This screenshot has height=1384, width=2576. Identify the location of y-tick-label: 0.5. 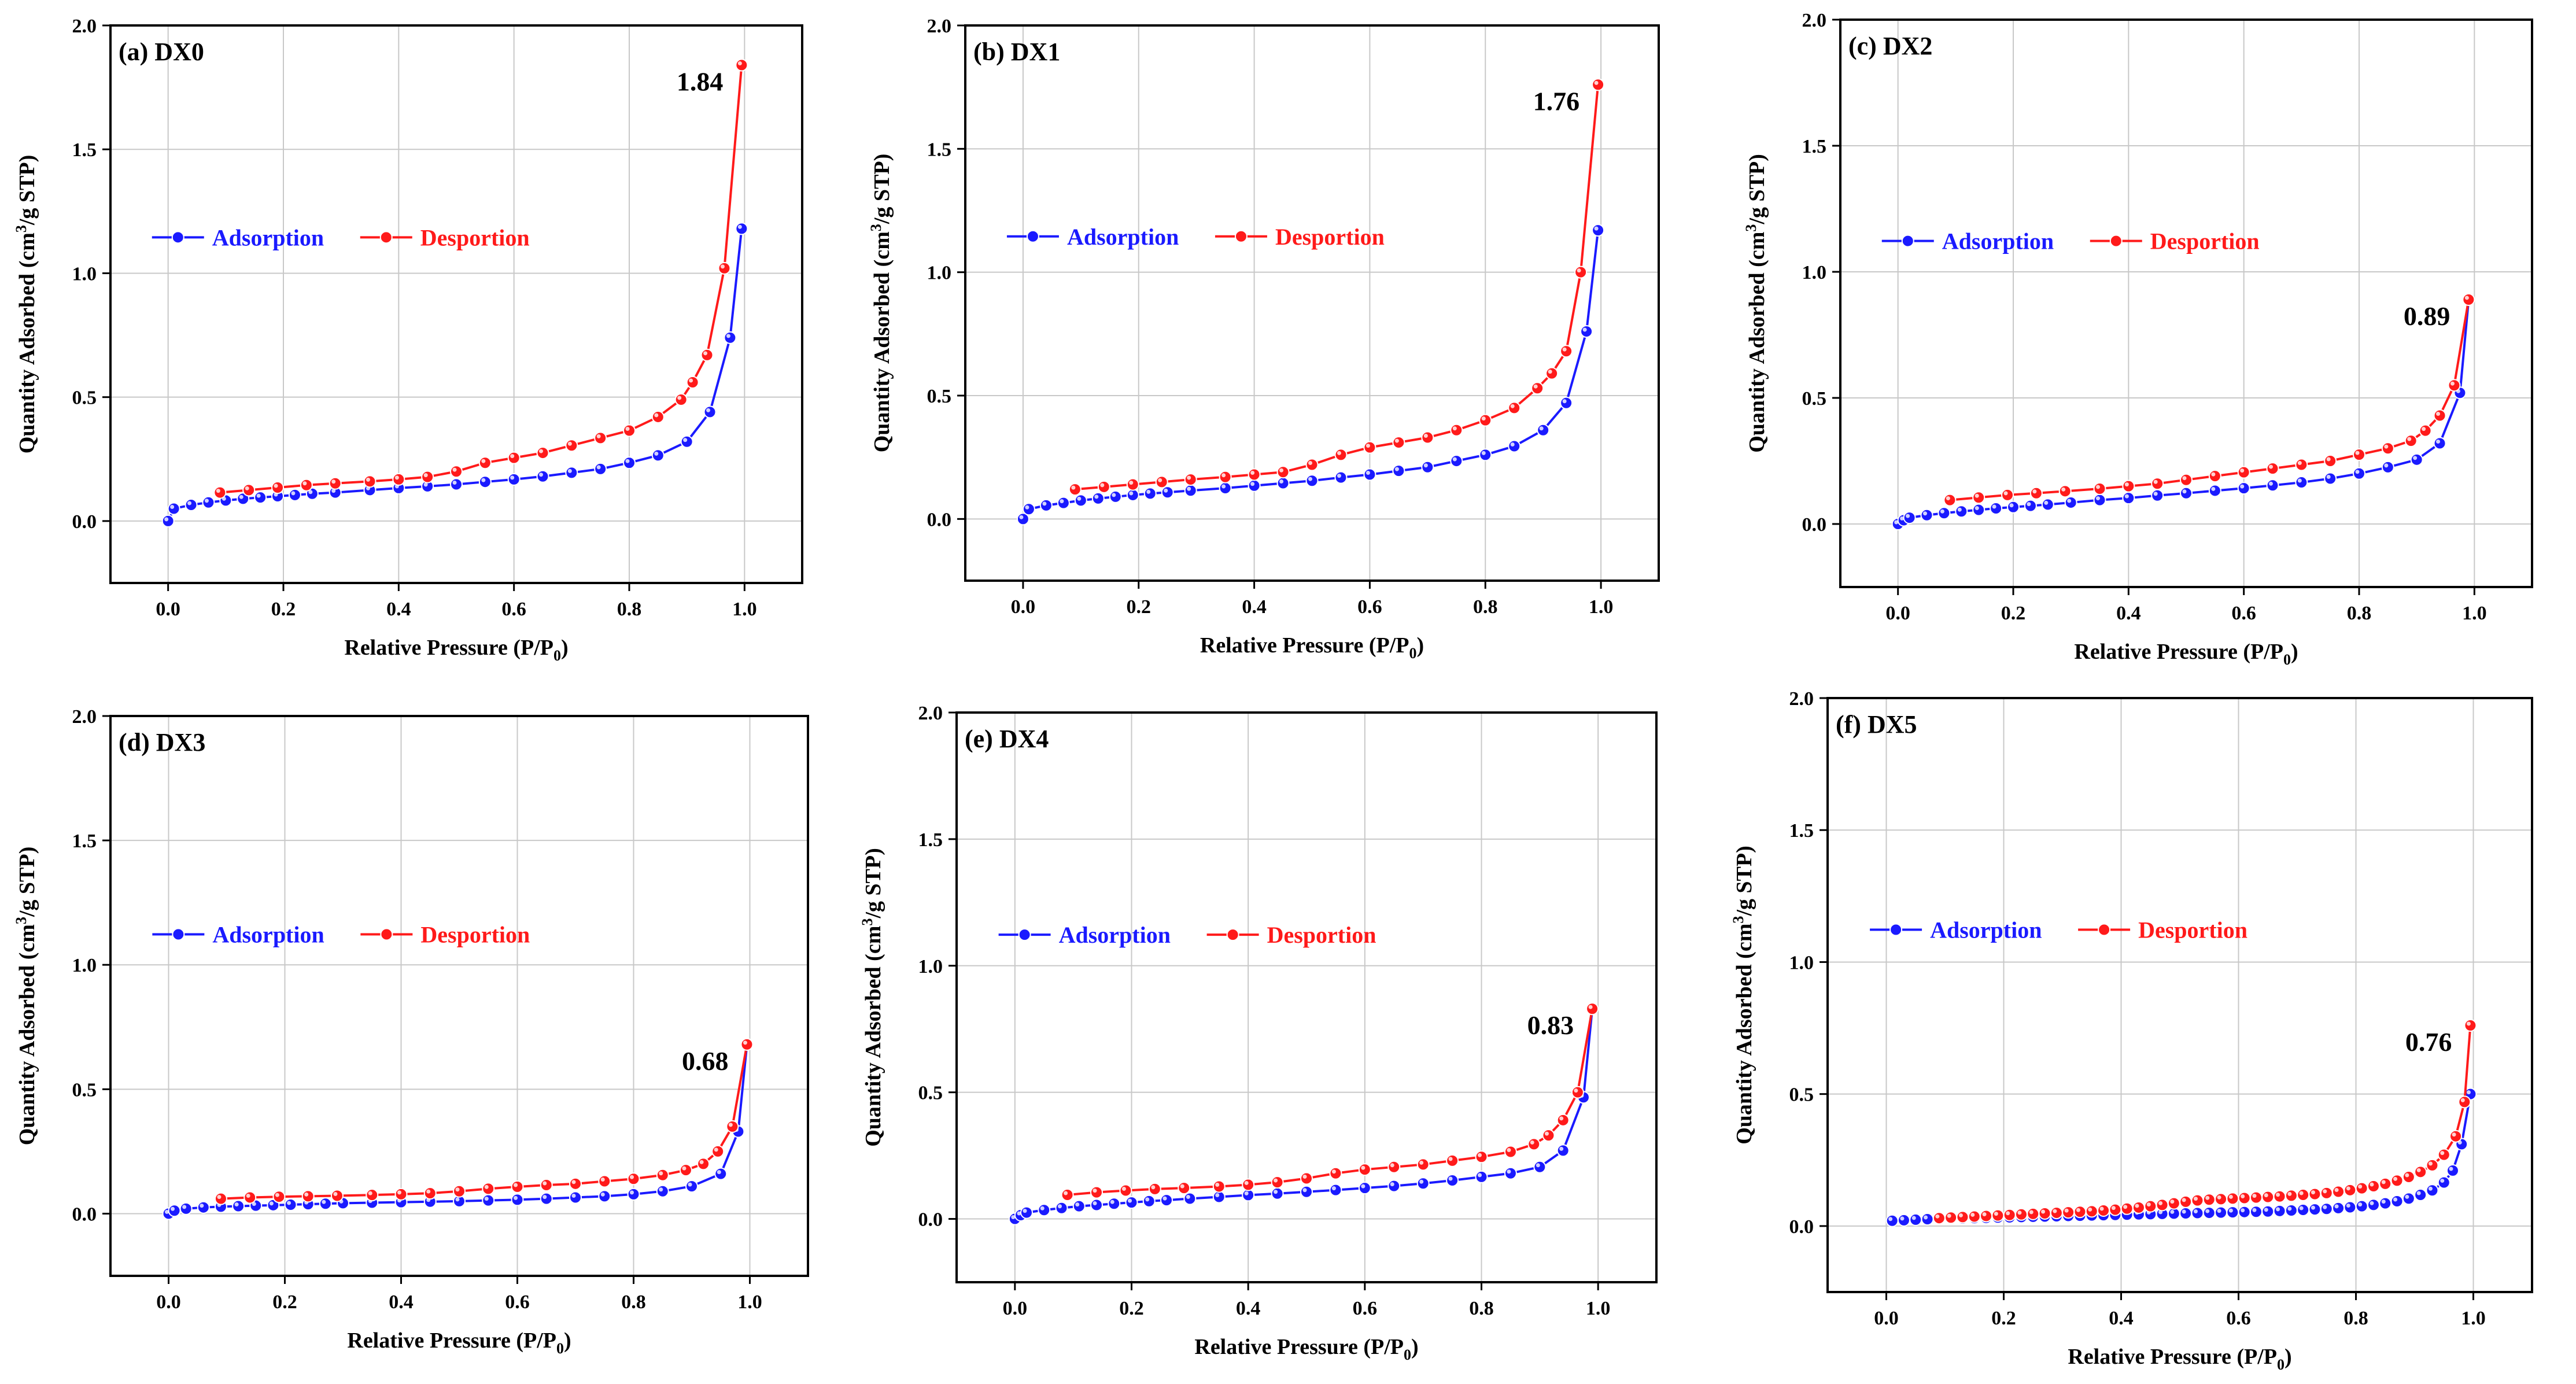
(84, 398).